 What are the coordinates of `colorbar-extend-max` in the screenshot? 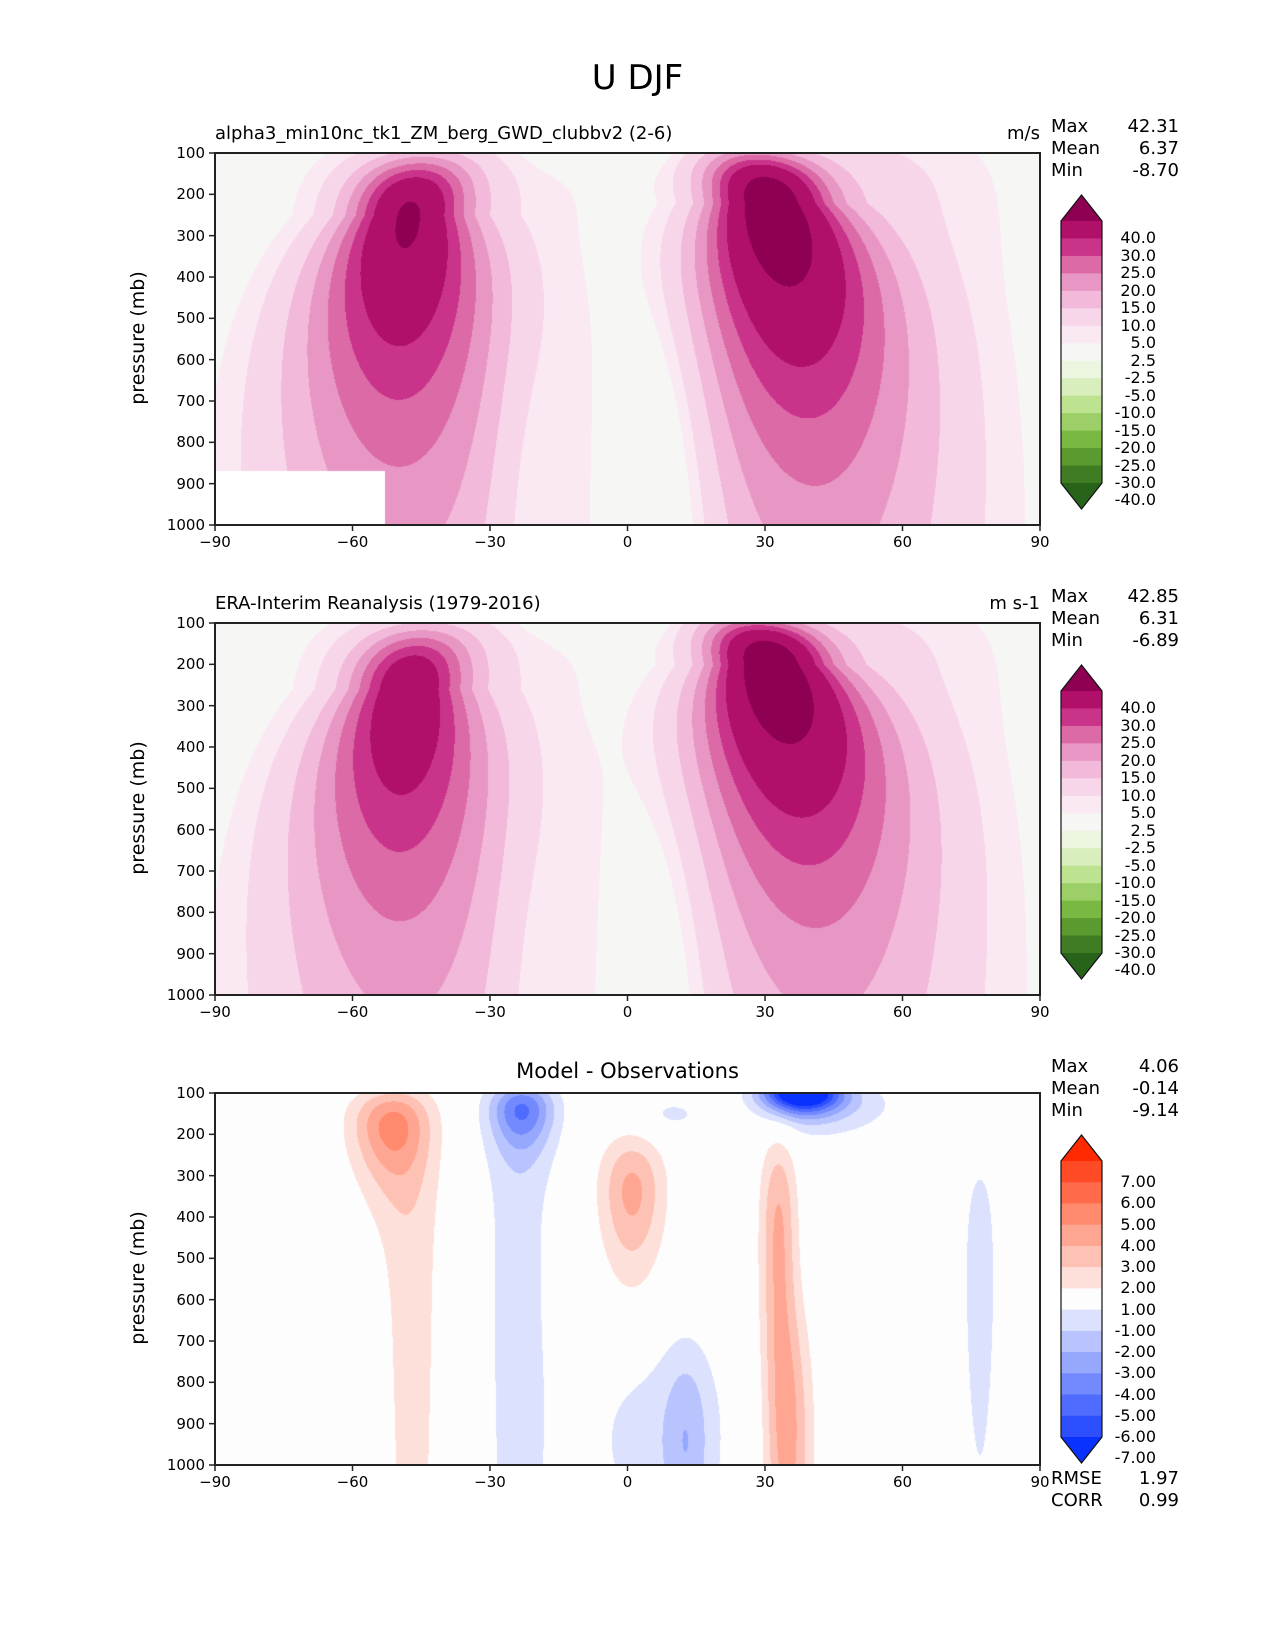 It's located at (1081, 208).